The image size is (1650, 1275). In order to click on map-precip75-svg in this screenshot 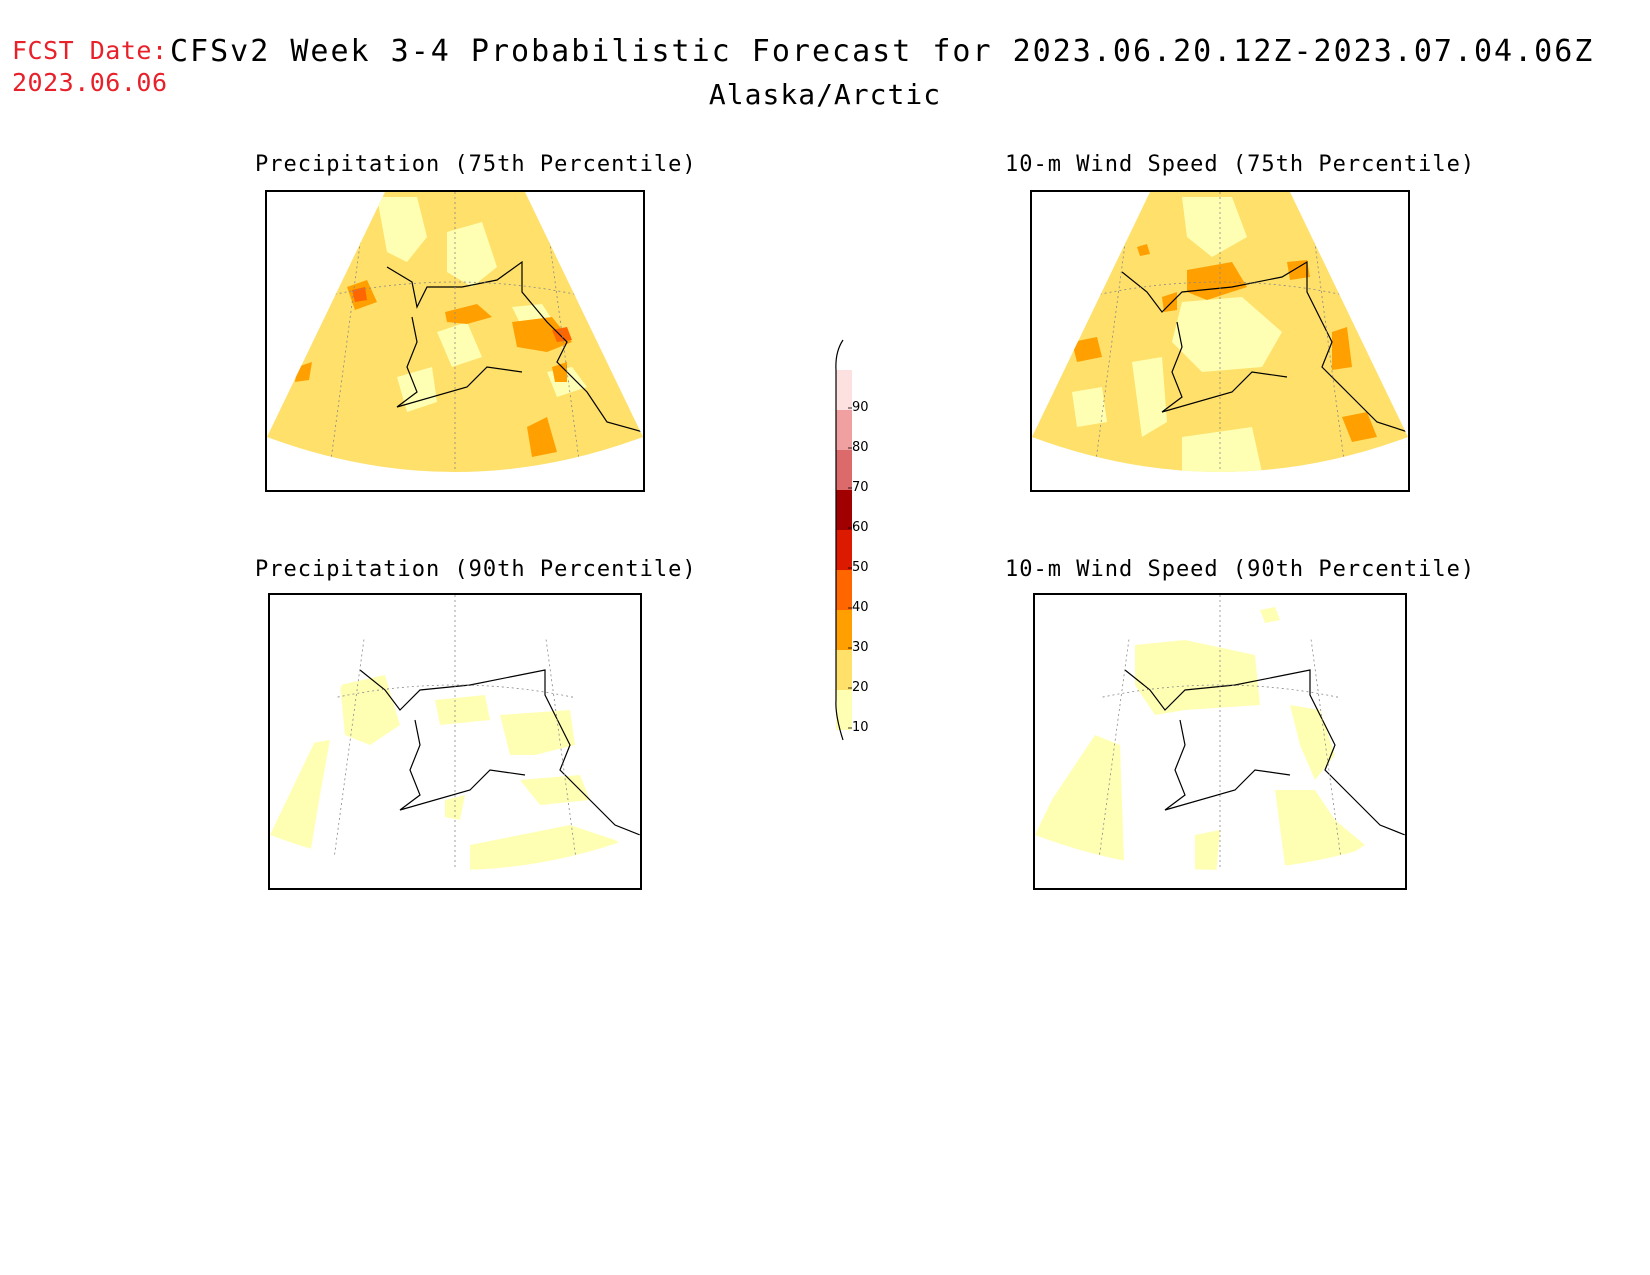, I will do `click(455, 332)`.